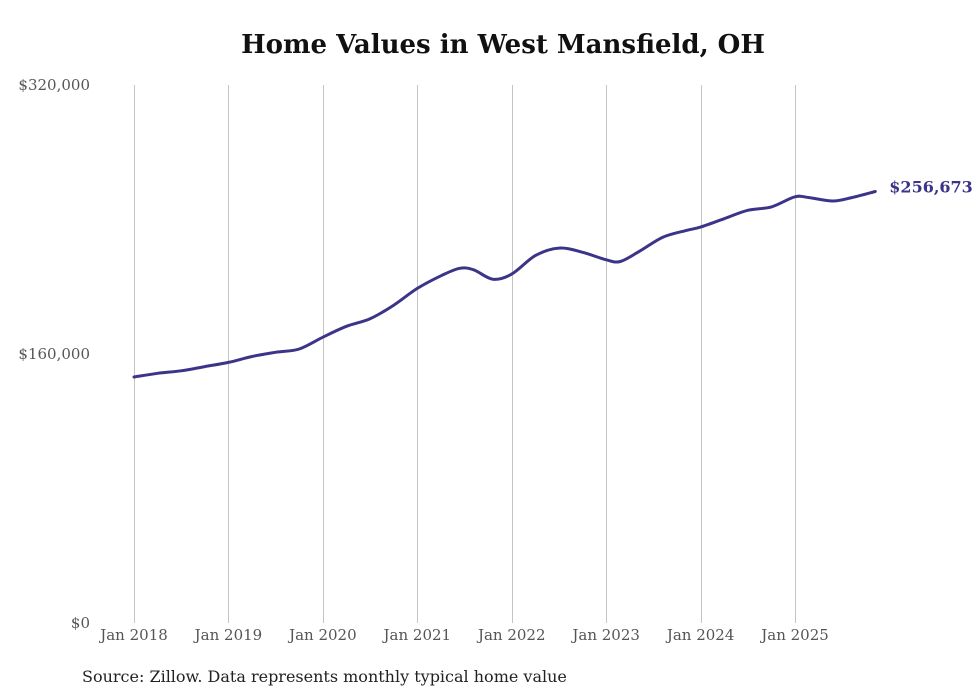 The width and height of the screenshot is (980, 699). What do you see at coordinates (133, 635) in the screenshot?
I see `x-tick-label: Jan 2018` at bounding box center [133, 635].